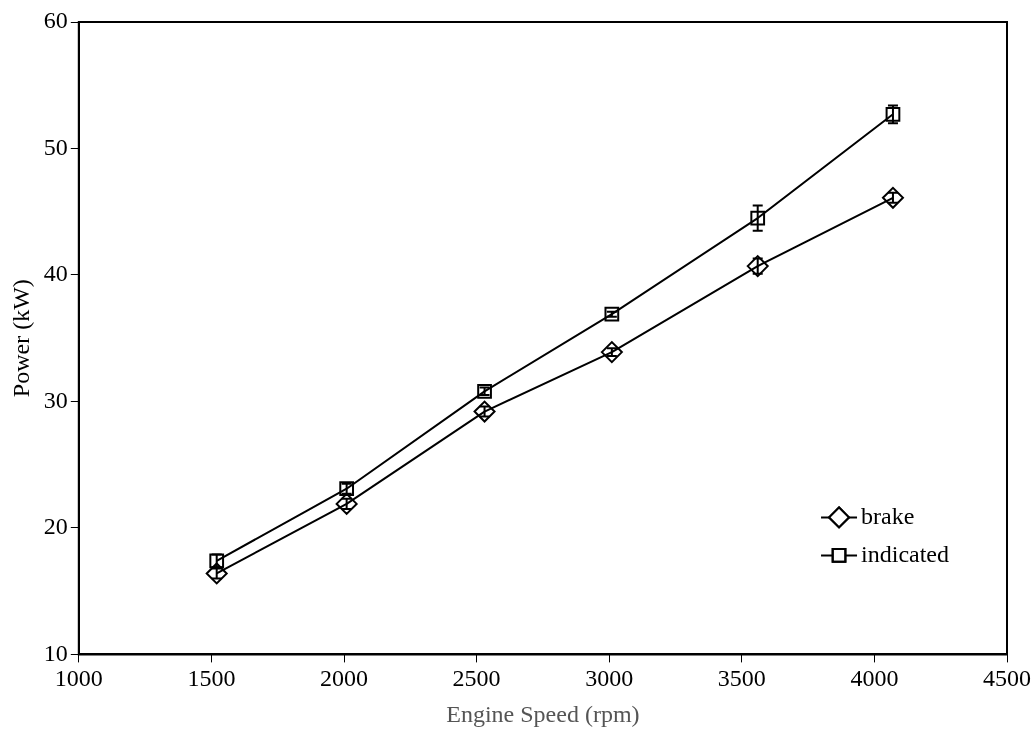 The image size is (1034, 738). I want to click on legend-label: indicated, so click(905, 553).